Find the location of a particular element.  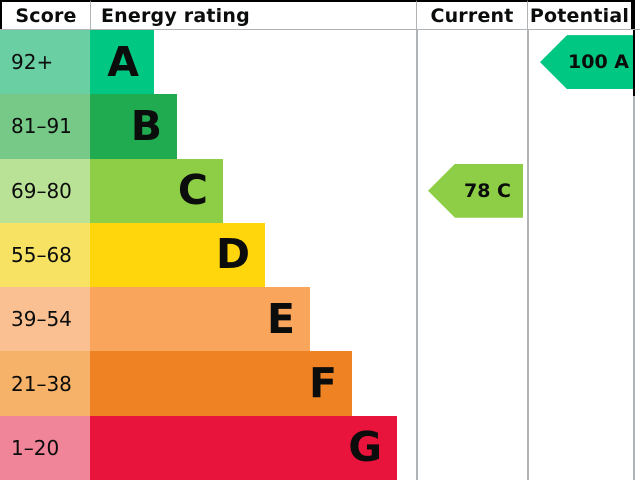

band-row-C: 69–80 C is located at coordinates (208, 190).